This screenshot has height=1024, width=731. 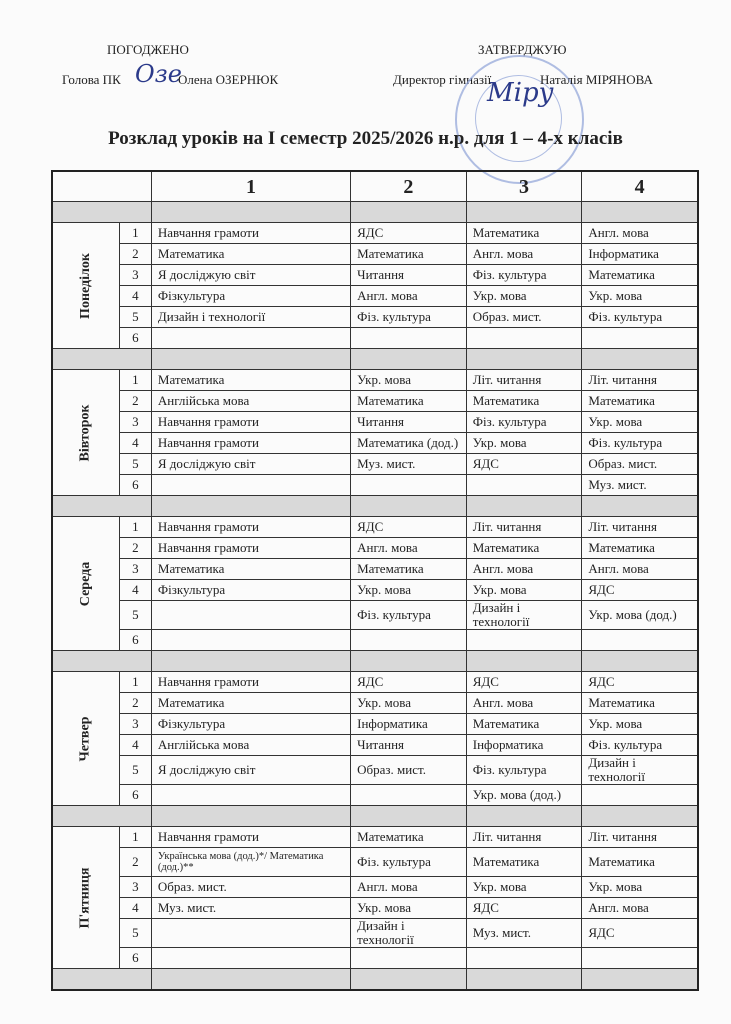 What do you see at coordinates (85, 738) in the screenshot?
I see `day-label: Четвер` at bounding box center [85, 738].